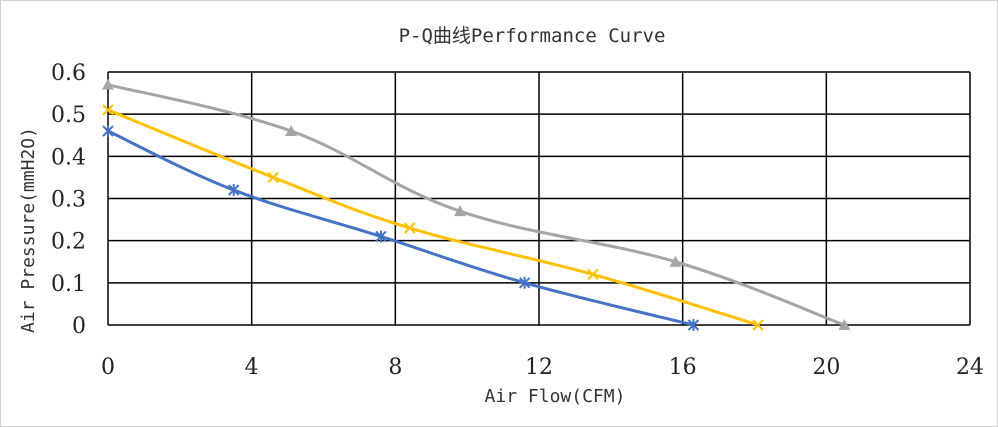 This screenshot has width=998, height=427. What do you see at coordinates (826, 367) in the screenshot?
I see `x-tick-label: 20` at bounding box center [826, 367].